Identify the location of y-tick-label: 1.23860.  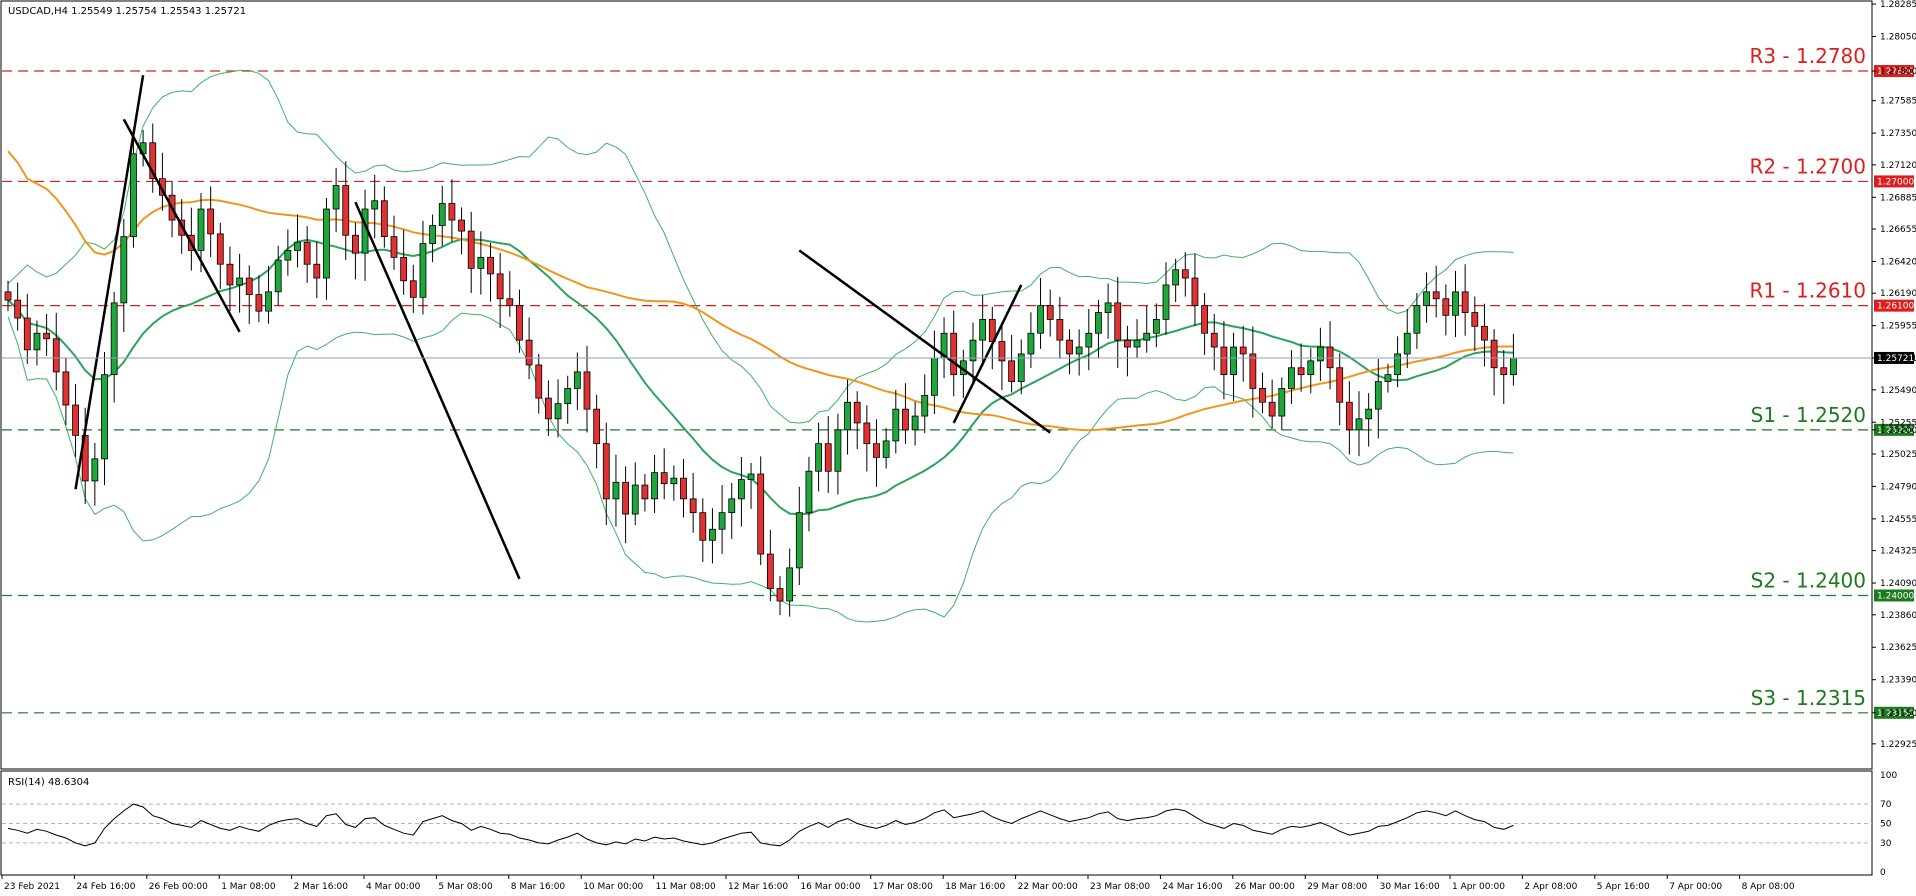
(1898, 616).